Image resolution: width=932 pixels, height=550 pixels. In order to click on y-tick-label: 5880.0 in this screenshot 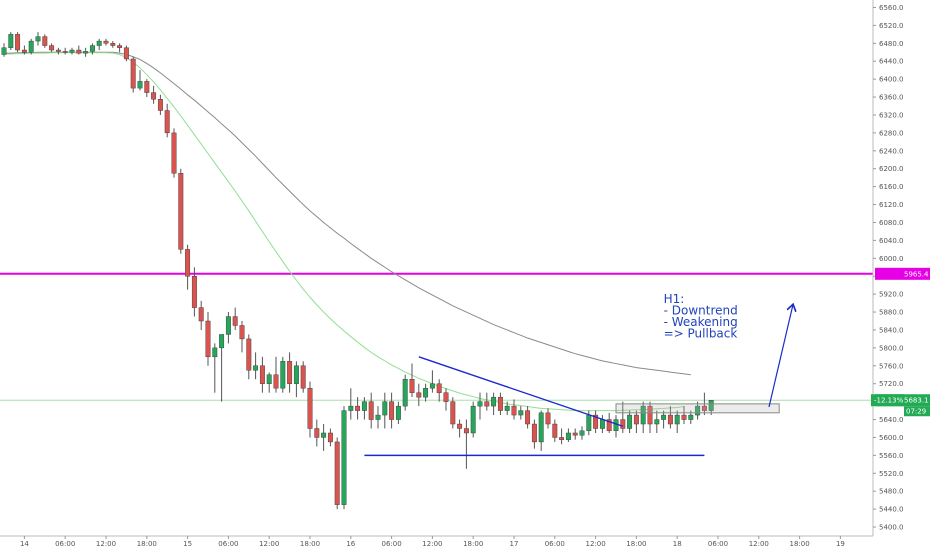, I will do `click(891, 313)`.